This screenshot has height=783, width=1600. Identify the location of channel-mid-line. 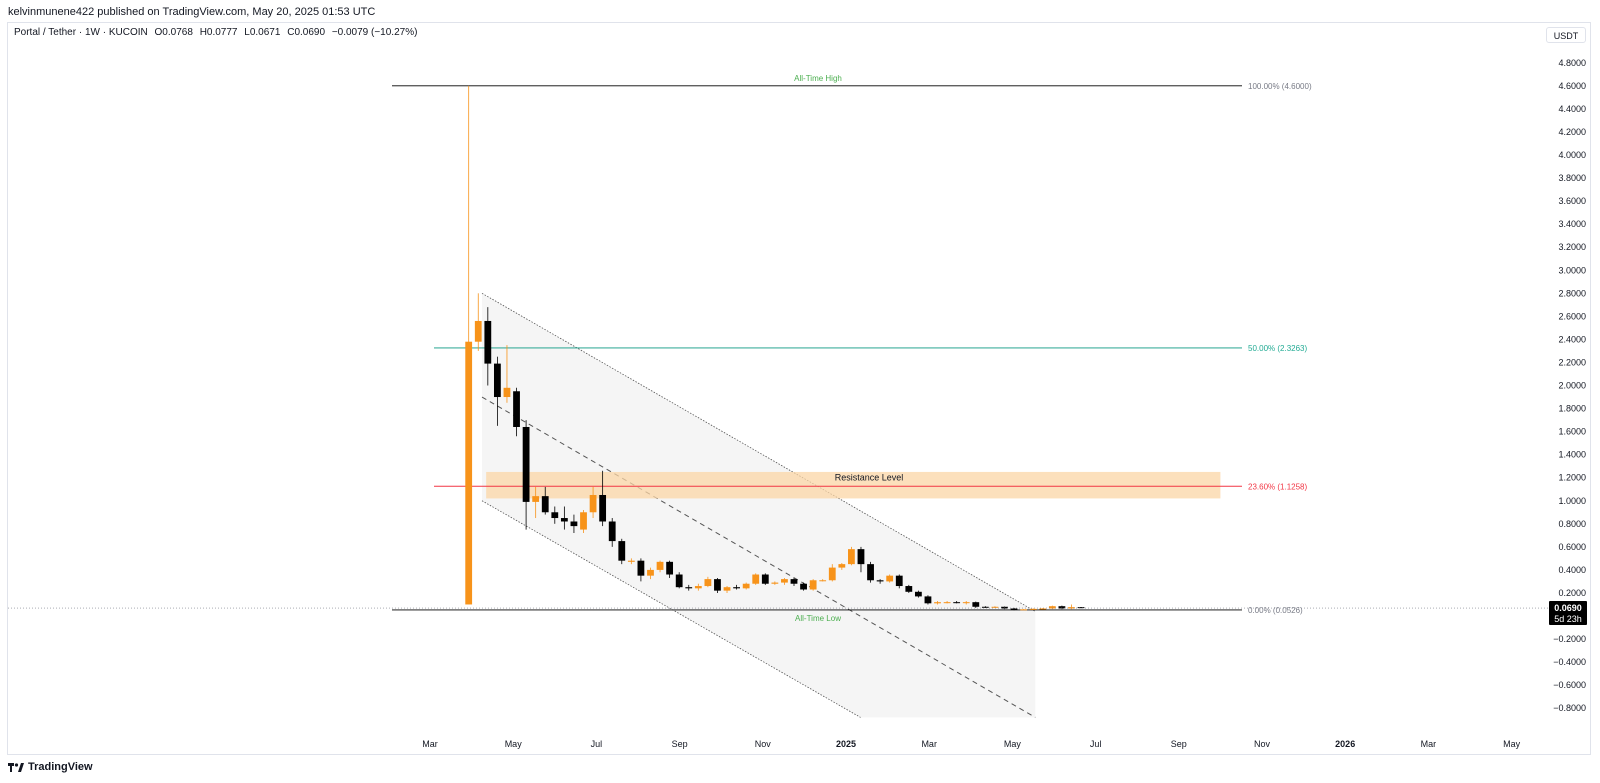
(758, 557).